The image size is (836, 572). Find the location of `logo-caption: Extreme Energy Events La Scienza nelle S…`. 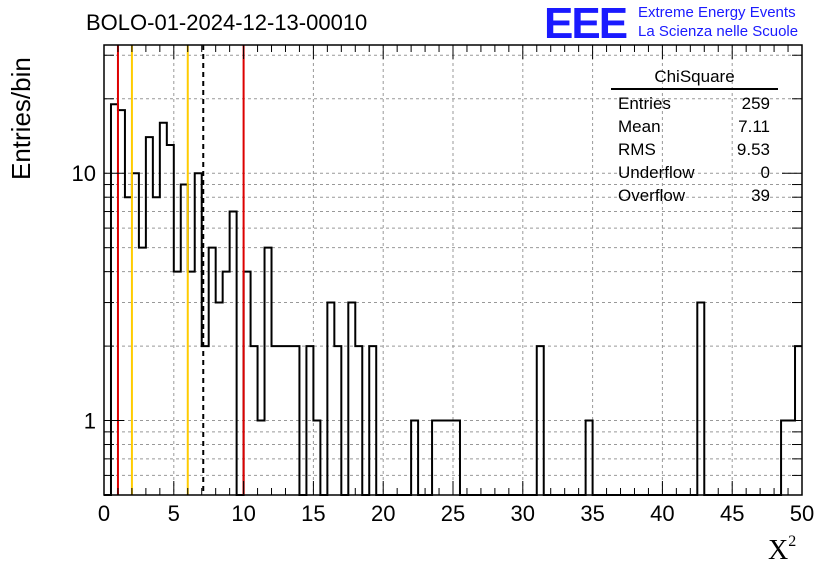

logo-caption: Extreme Energy Events La Scienza nelle S… is located at coordinates (718, 22).